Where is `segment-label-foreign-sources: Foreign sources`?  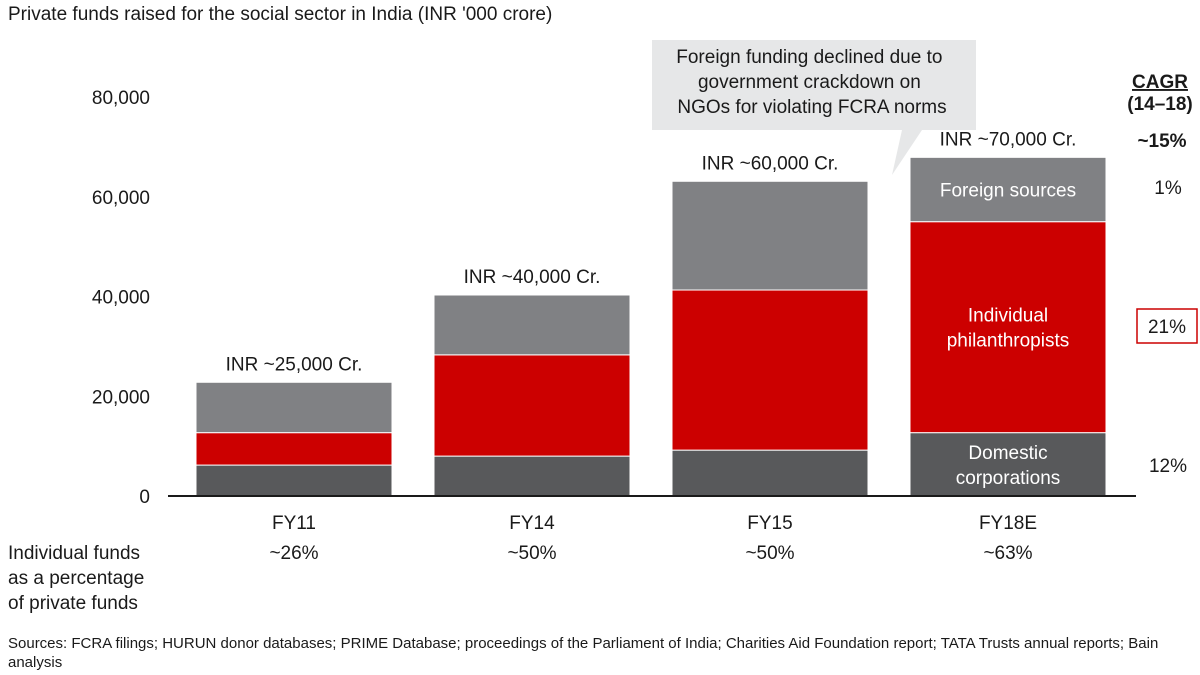 segment-label-foreign-sources: Foreign sources is located at coordinates (1008, 191).